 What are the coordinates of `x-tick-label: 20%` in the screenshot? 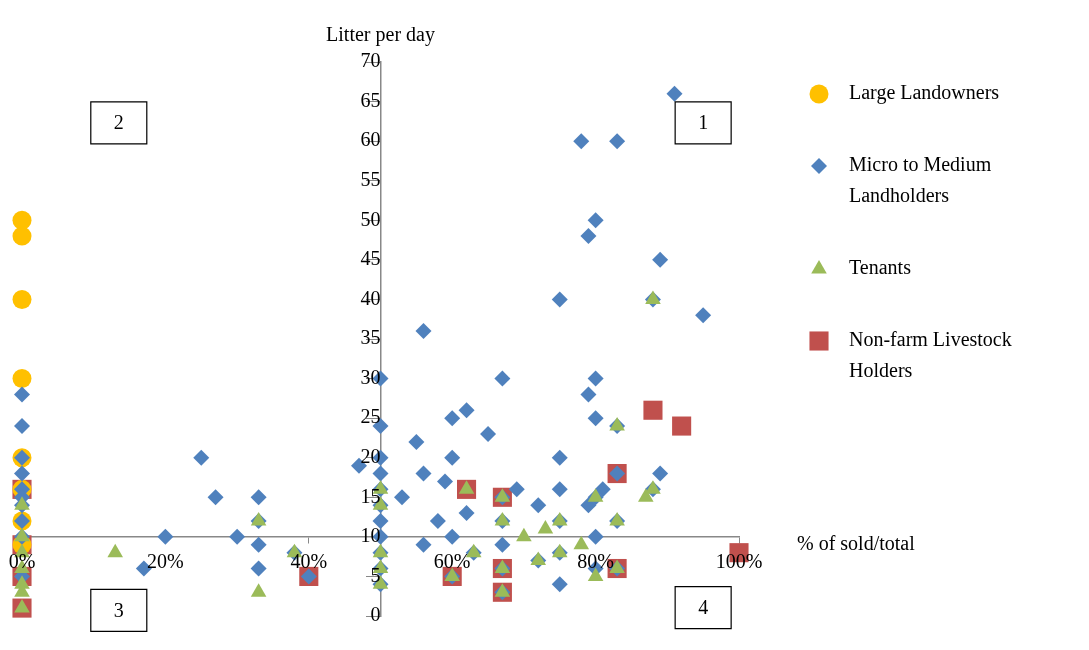 It's located at (165, 561).